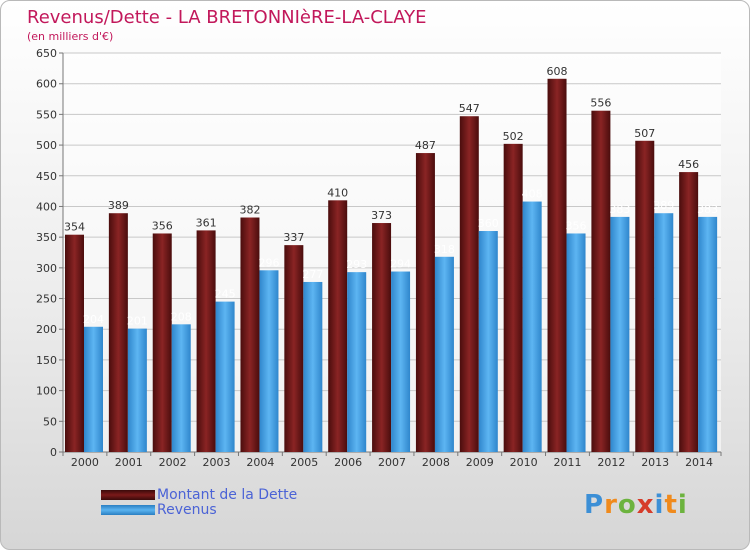 This screenshot has width=750, height=550. I want to click on data-label-revenus: 360, so click(488, 223).